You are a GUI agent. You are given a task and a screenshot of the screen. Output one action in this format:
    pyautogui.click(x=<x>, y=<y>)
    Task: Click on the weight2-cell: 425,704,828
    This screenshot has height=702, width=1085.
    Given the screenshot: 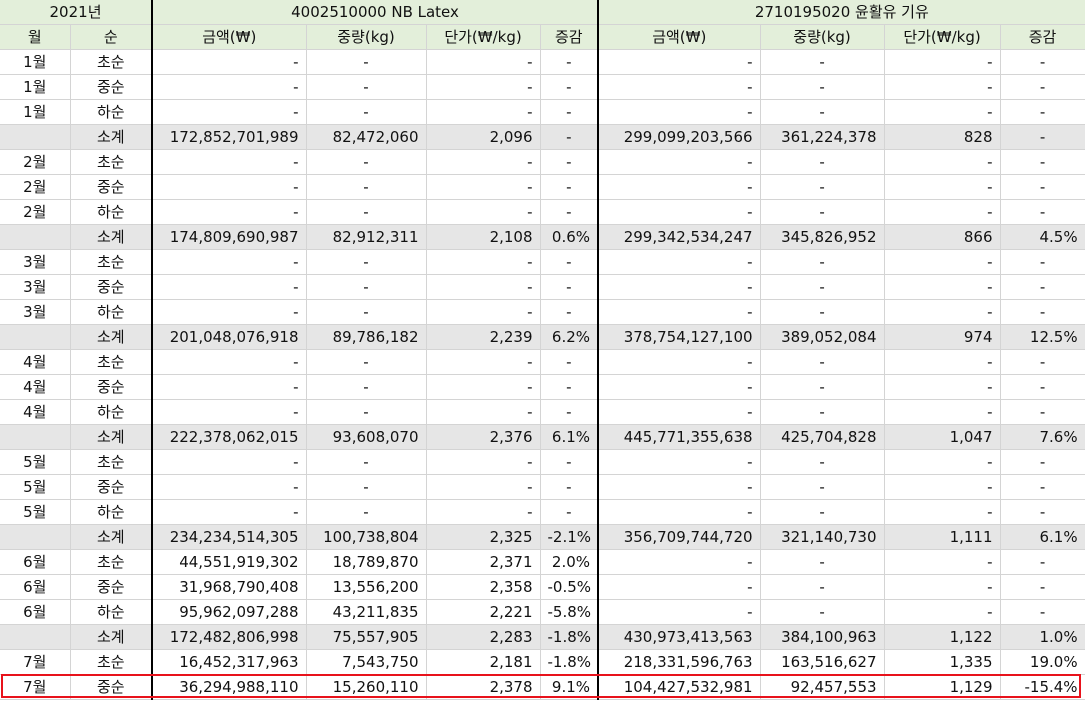 What is the action you would take?
    pyautogui.click(x=822, y=437)
    